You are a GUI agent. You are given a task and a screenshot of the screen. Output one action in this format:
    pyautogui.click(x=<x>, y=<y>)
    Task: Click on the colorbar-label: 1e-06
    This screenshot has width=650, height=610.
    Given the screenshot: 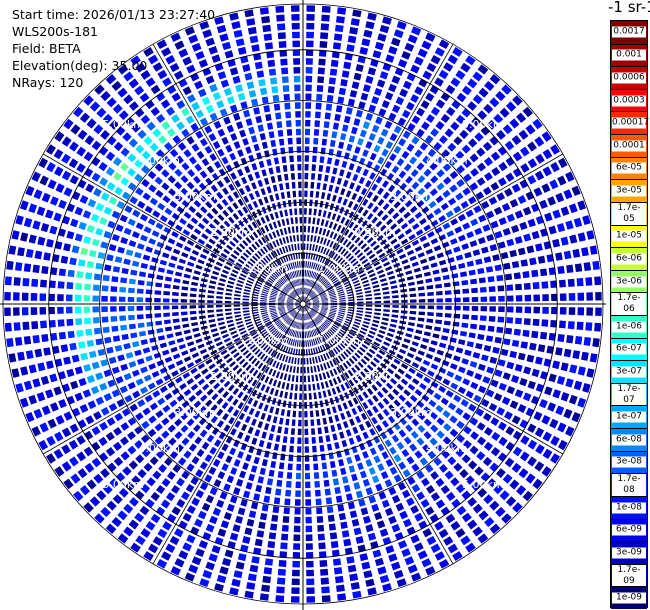 What is the action you would take?
    pyautogui.click(x=629, y=327)
    